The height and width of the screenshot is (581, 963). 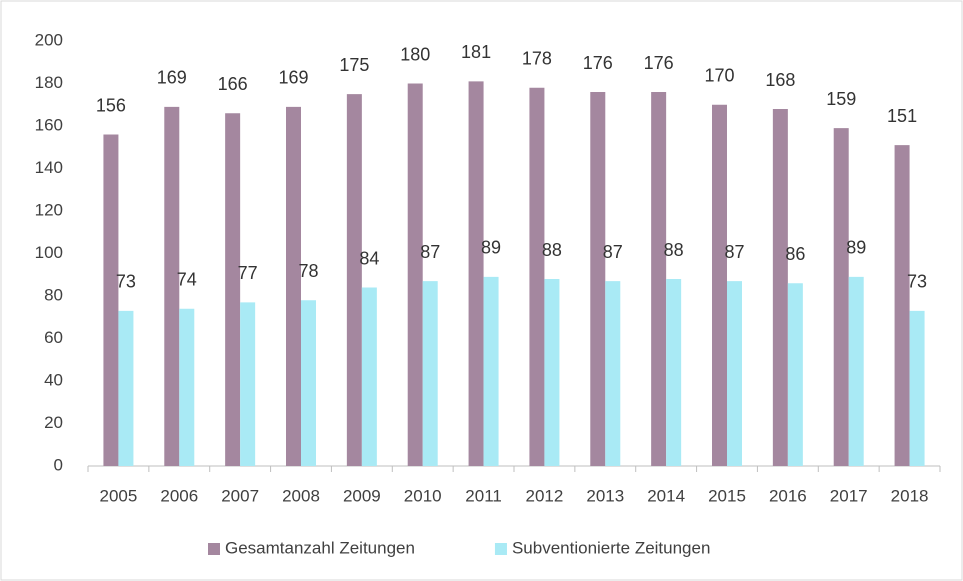 I want to click on data-label: 156, so click(x=111, y=105).